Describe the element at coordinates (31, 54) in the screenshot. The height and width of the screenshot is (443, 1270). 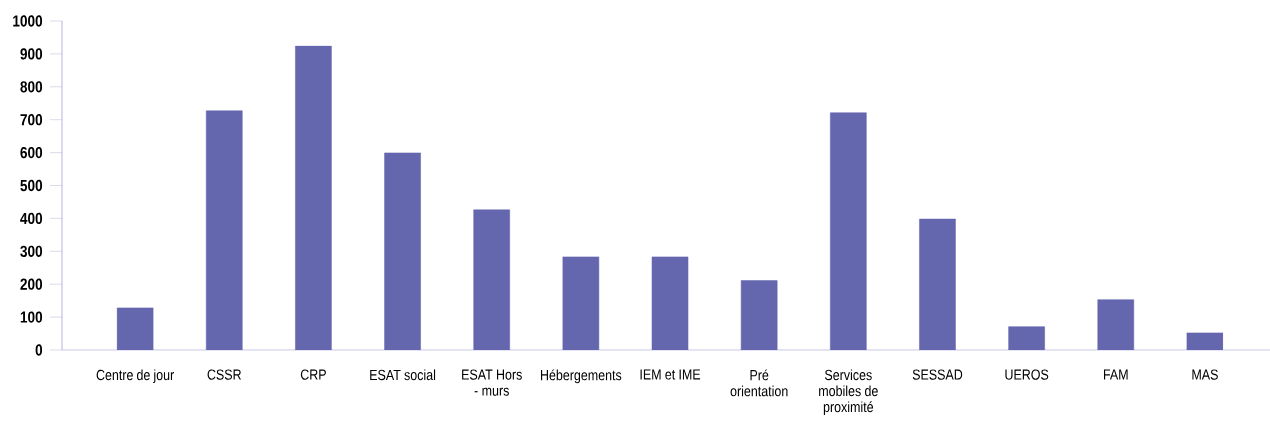
I see `y-tick-label: 900` at that location.